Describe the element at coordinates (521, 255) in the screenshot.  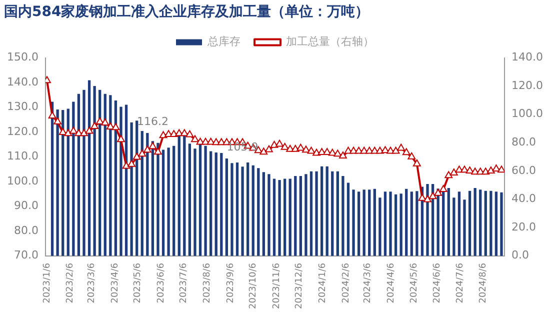
I see `y2-tick-label: 0.0` at that location.